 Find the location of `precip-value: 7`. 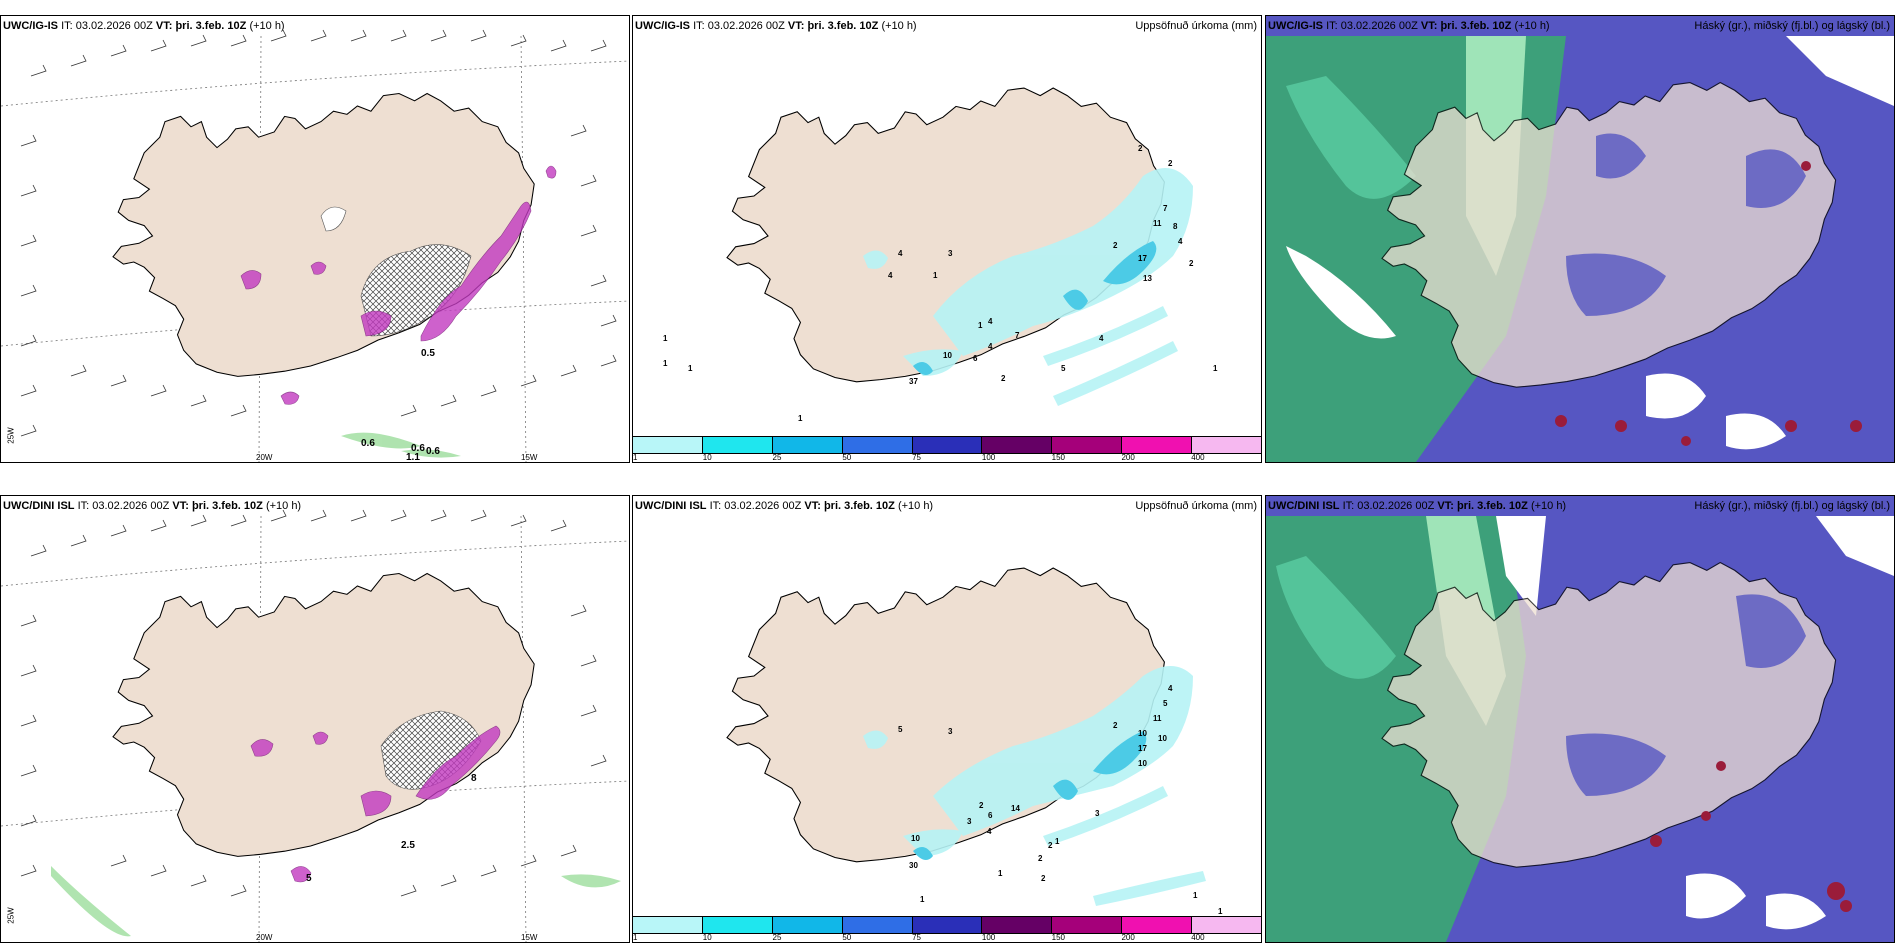

precip-value: 7 is located at coordinates (1017, 335).